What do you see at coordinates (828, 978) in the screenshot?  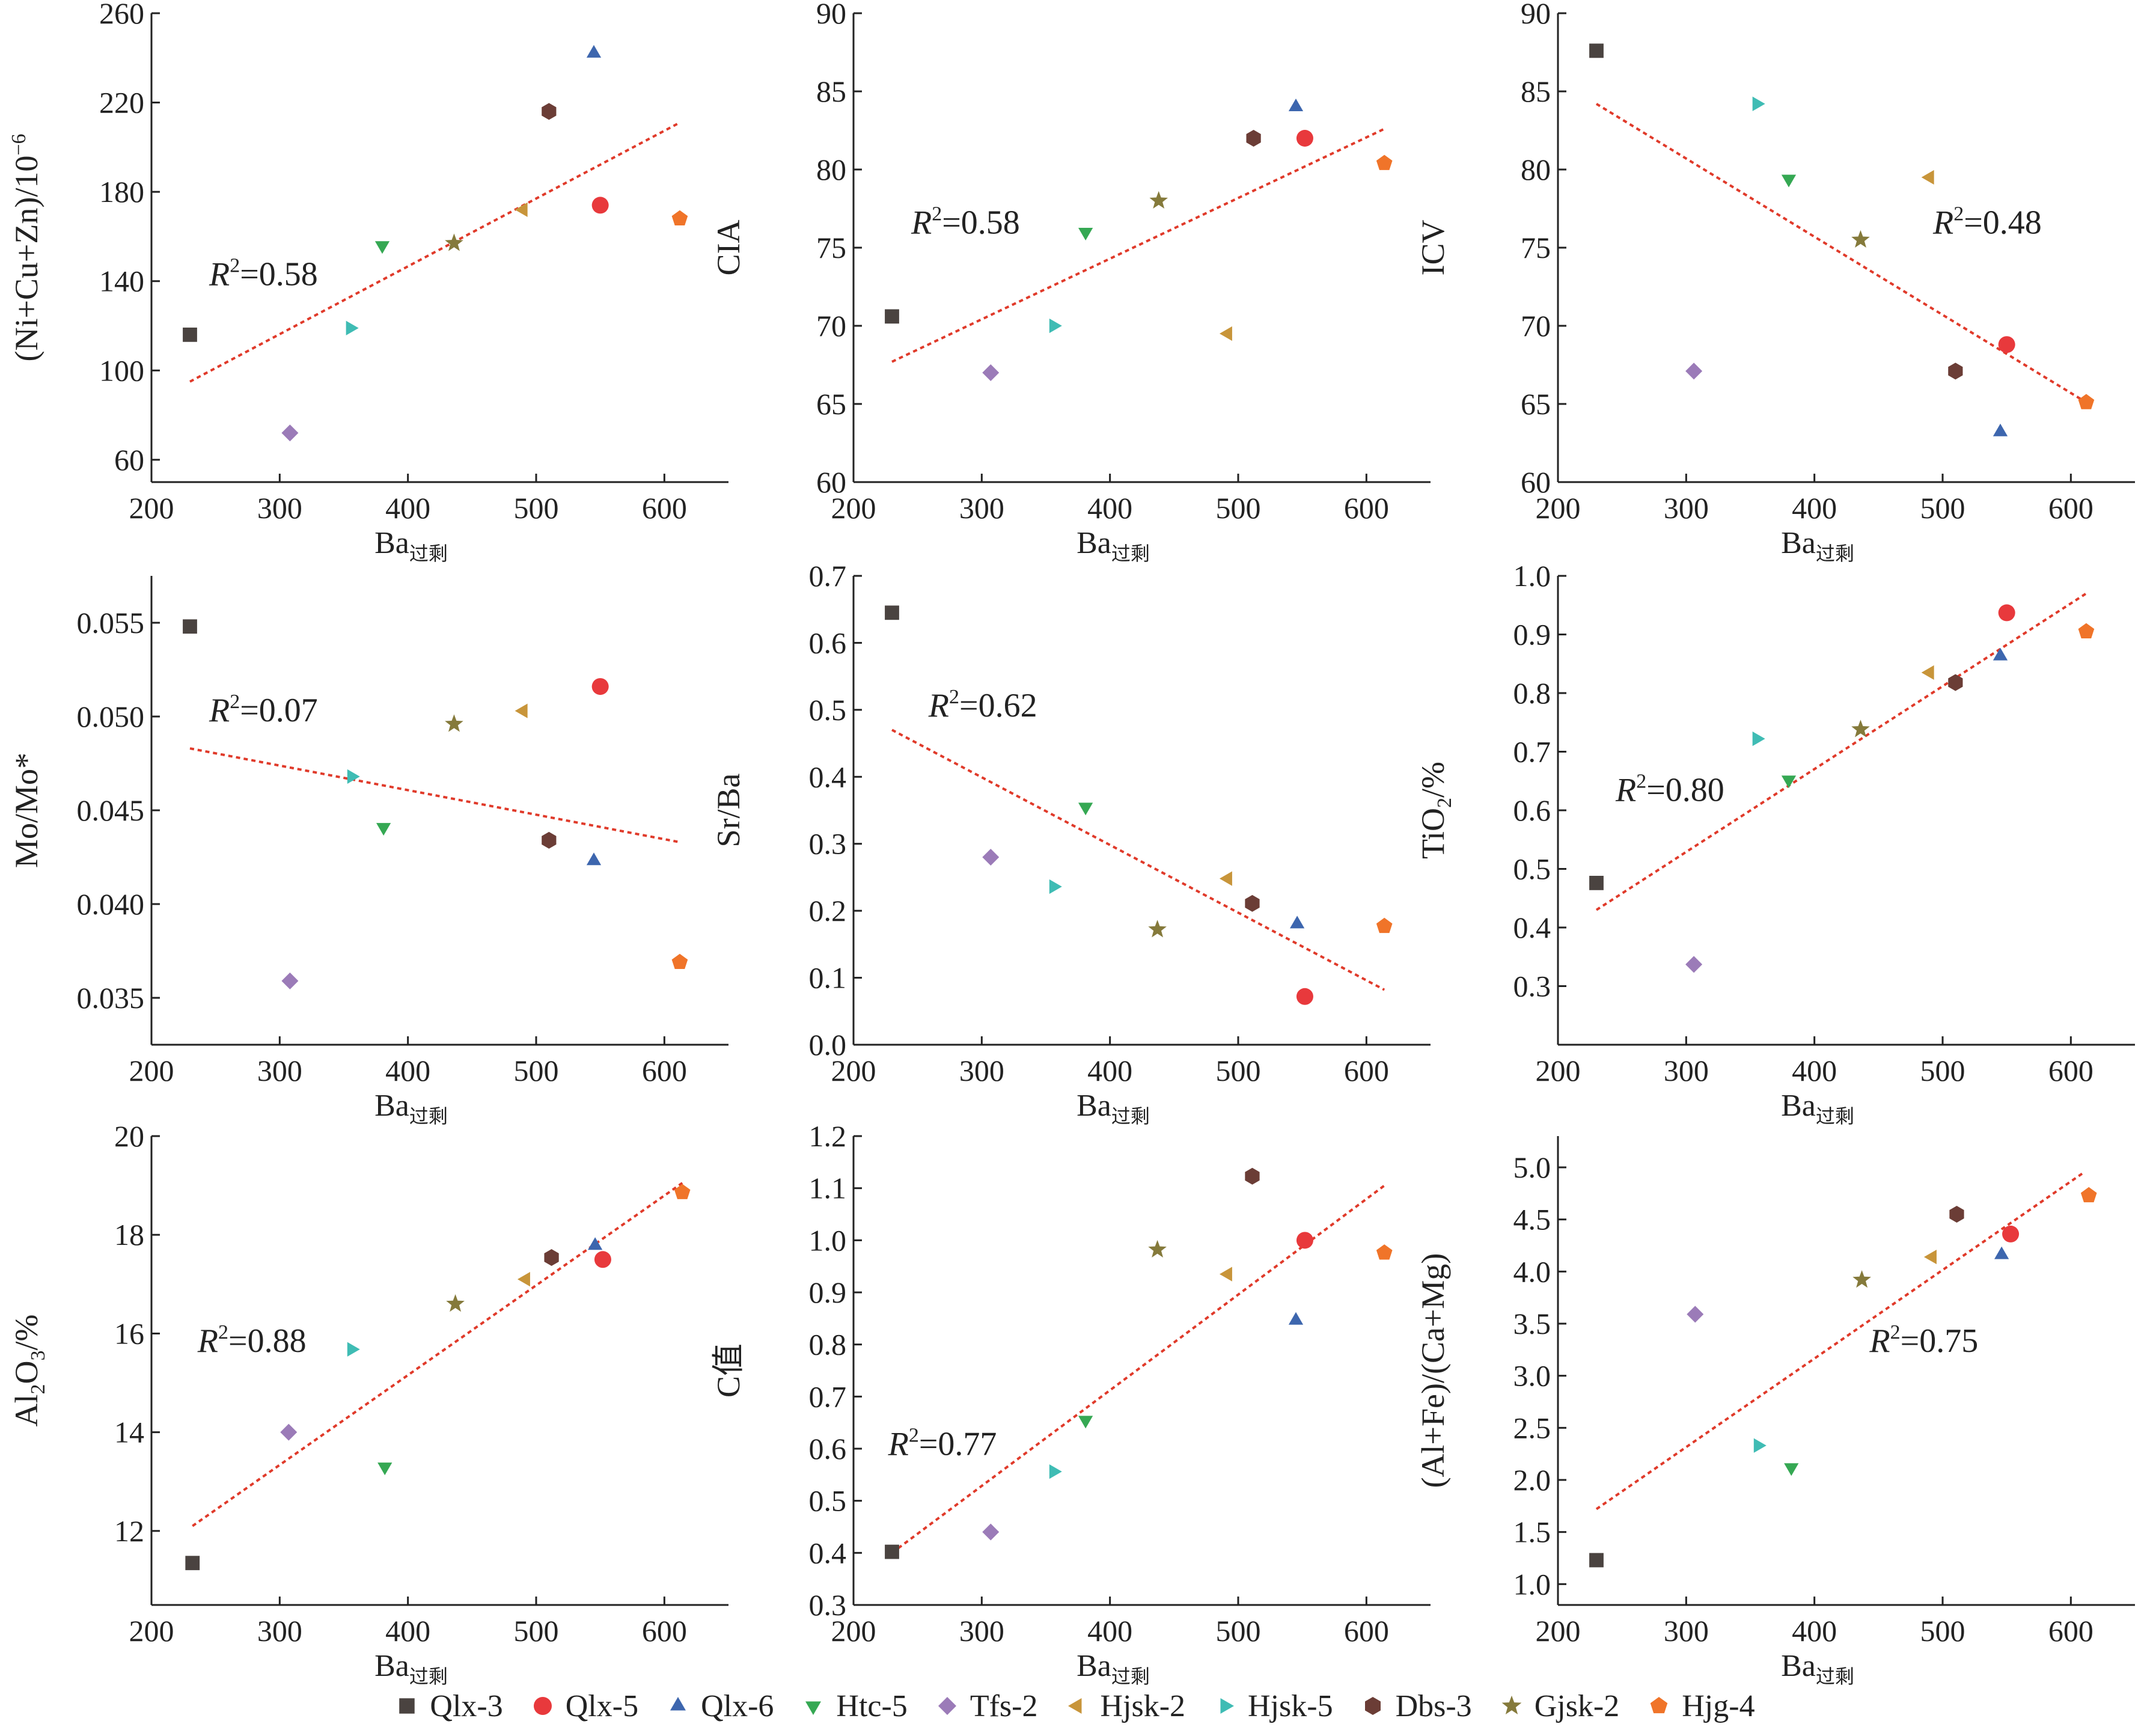 I see `y-tick-label: 0.1` at bounding box center [828, 978].